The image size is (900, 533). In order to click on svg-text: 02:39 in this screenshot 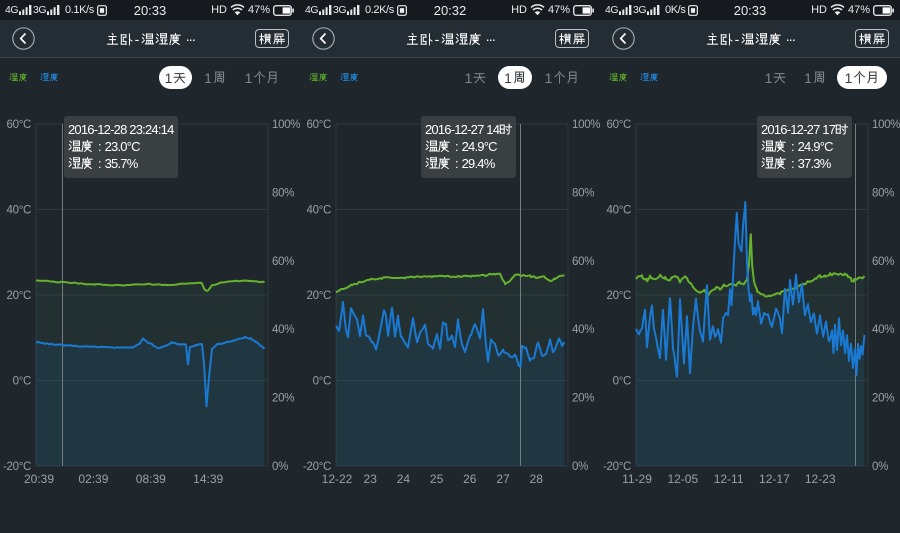, I will do `click(93, 479)`.